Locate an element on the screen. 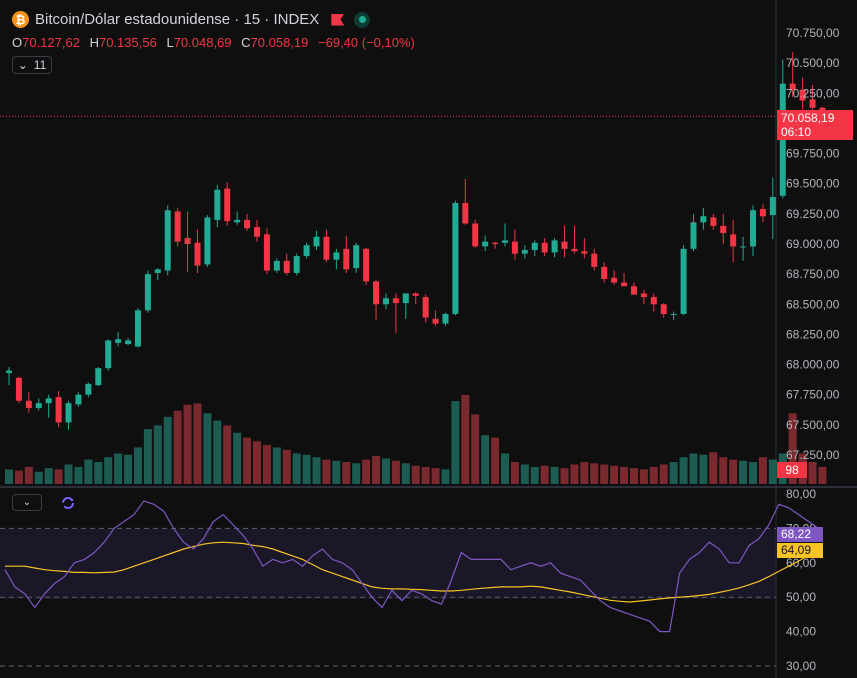 This screenshot has width=857, height=678. volume-badge: 98 is located at coordinates (792, 470).